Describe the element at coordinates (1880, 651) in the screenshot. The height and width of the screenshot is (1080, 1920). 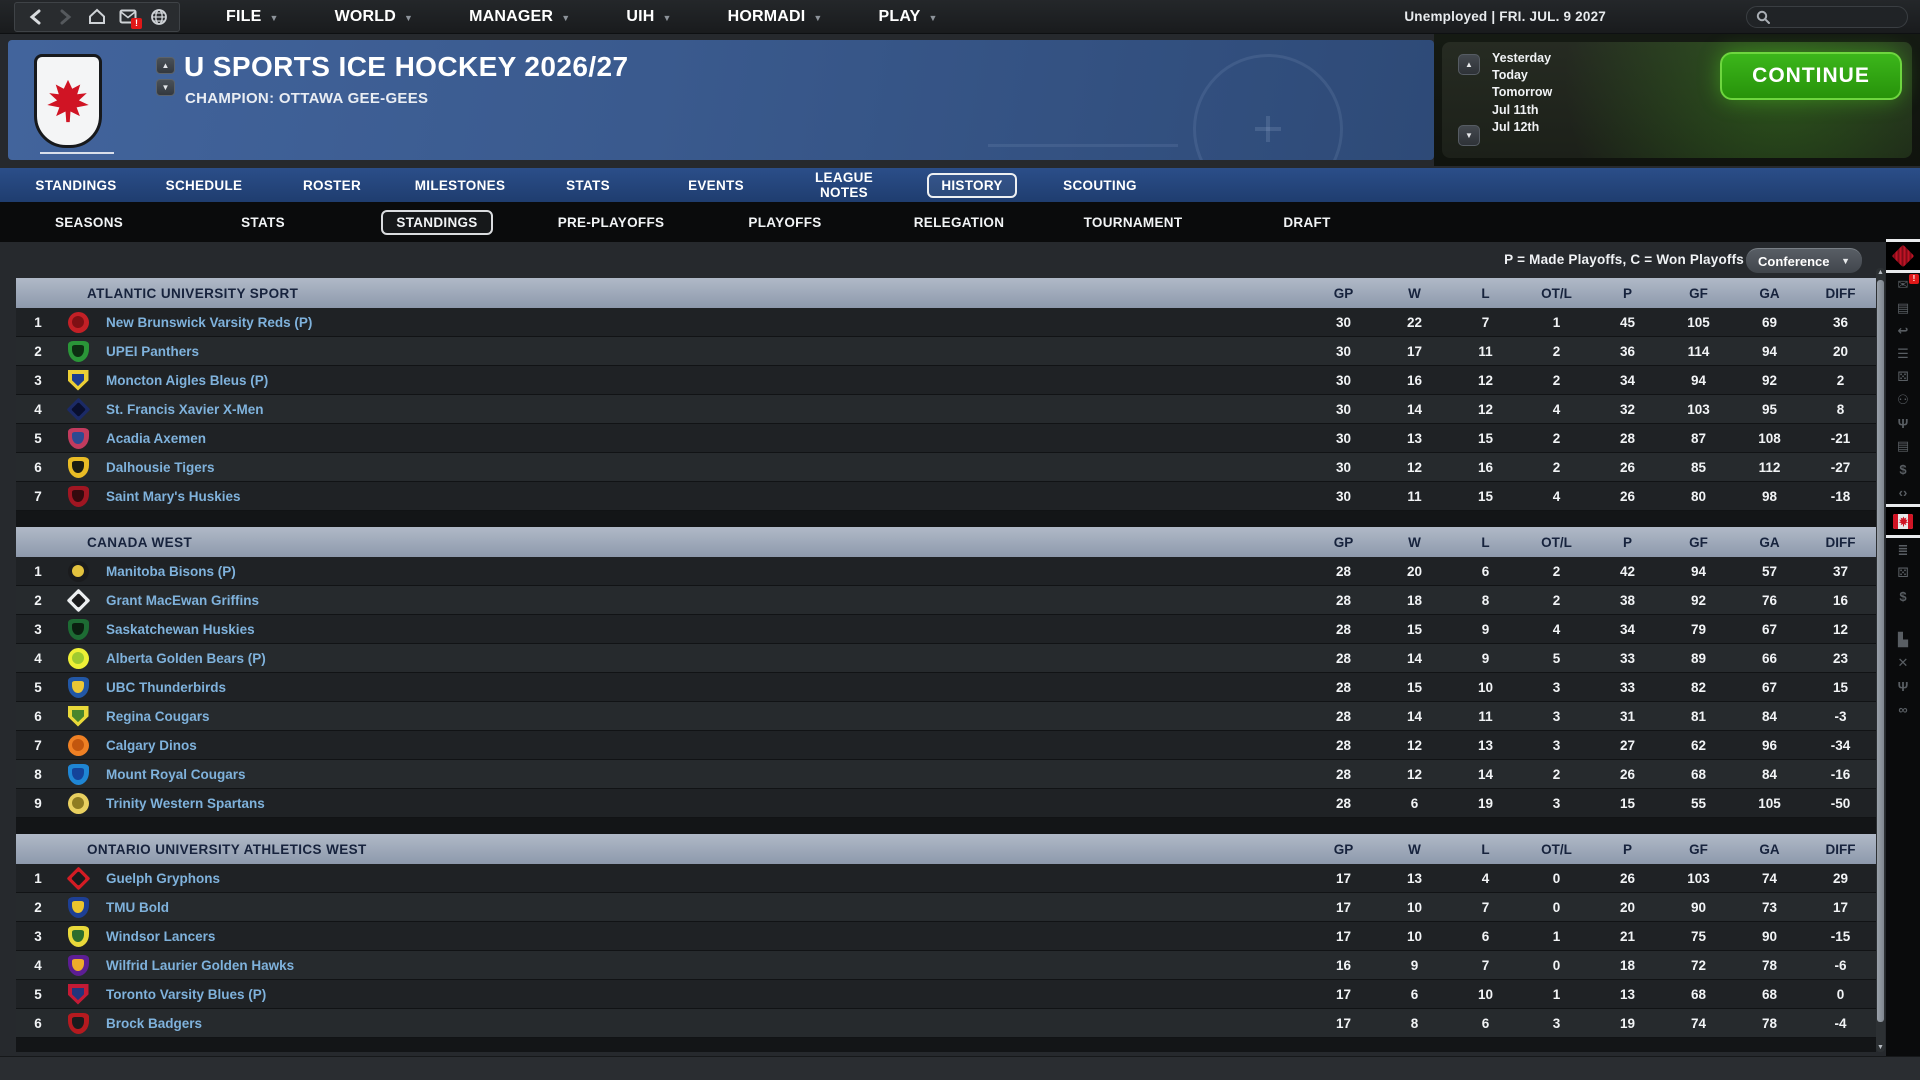
I see `scrollbar-thumb` at that location.